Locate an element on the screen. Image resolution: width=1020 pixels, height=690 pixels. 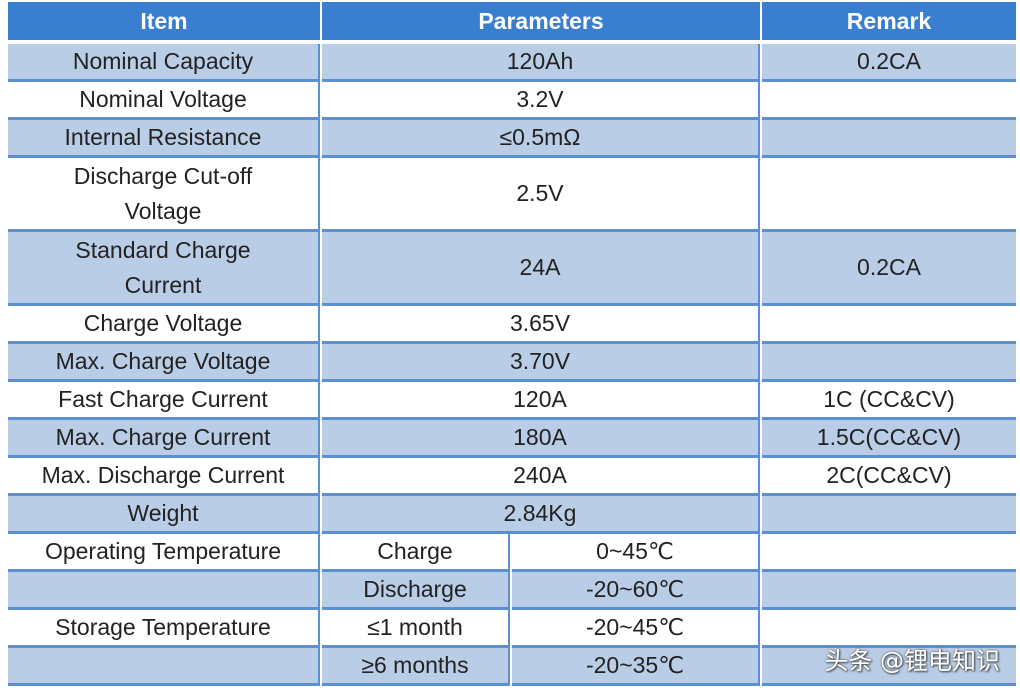
table-row: Fast Charge Current 120A 1C (CC&CV) is located at coordinates (512, 401).